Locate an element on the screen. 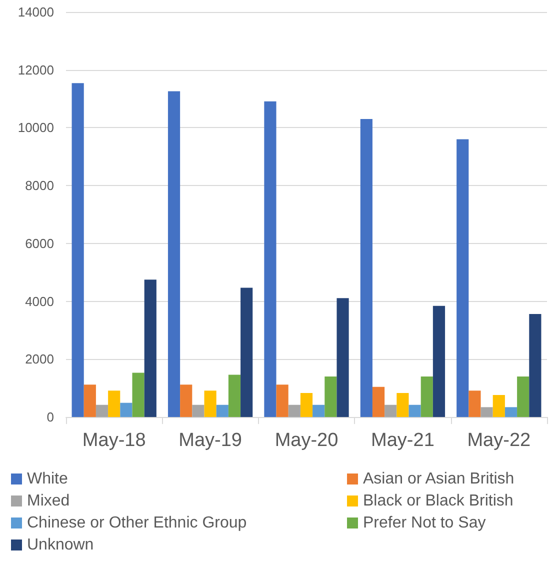 This screenshot has width=551, height=567. x-tick-label: May-22 is located at coordinates (499, 440).